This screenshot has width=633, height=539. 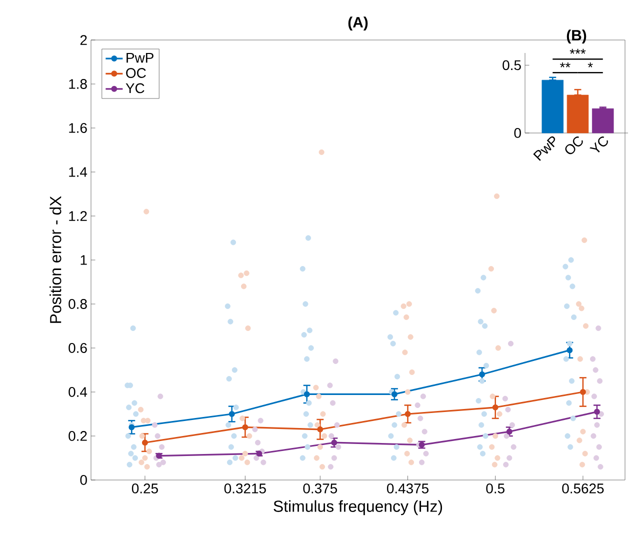 What do you see at coordinates (78, 128) in the screenshot?
I see `y-tick-label: 1.6` at bounding box center [78, 128].